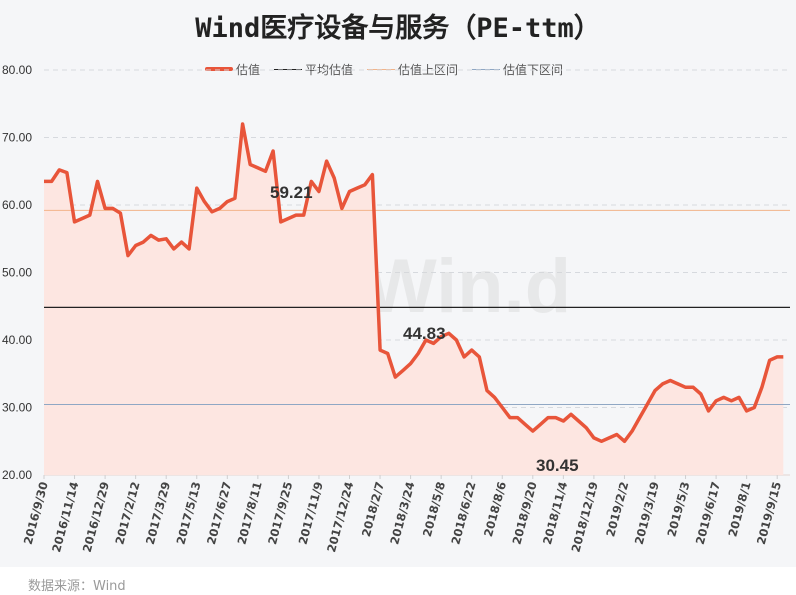  I want to click on x-tick-label: 2017/5/13, so click(188, 513).